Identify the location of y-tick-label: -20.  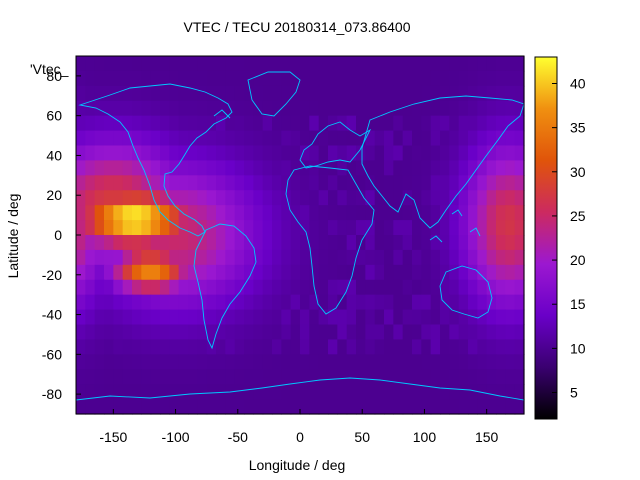
(52, 275).